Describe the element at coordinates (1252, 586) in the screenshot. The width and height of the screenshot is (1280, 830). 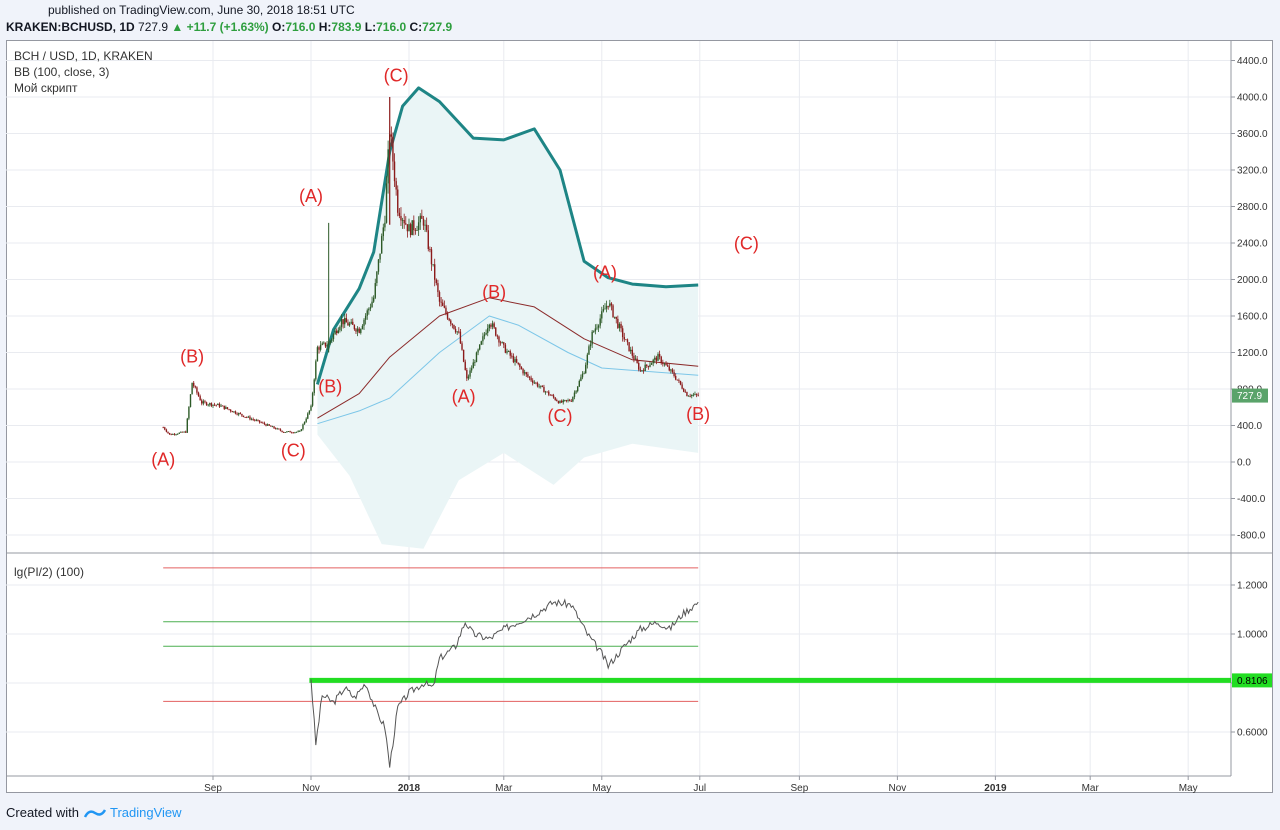
I see `sub-tick-label: 1.2000` at that location.